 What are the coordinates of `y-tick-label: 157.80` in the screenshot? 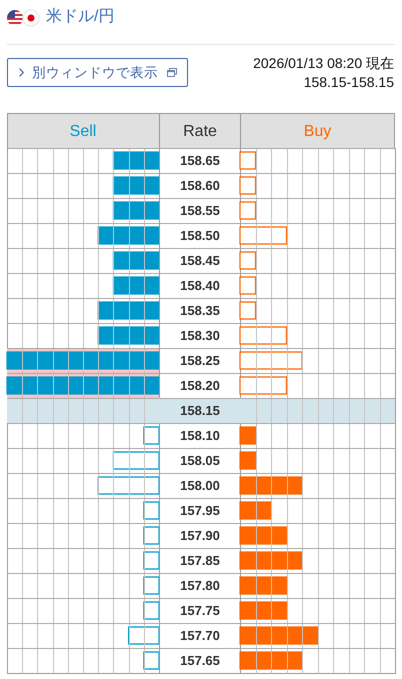 It's located at (200, 585).